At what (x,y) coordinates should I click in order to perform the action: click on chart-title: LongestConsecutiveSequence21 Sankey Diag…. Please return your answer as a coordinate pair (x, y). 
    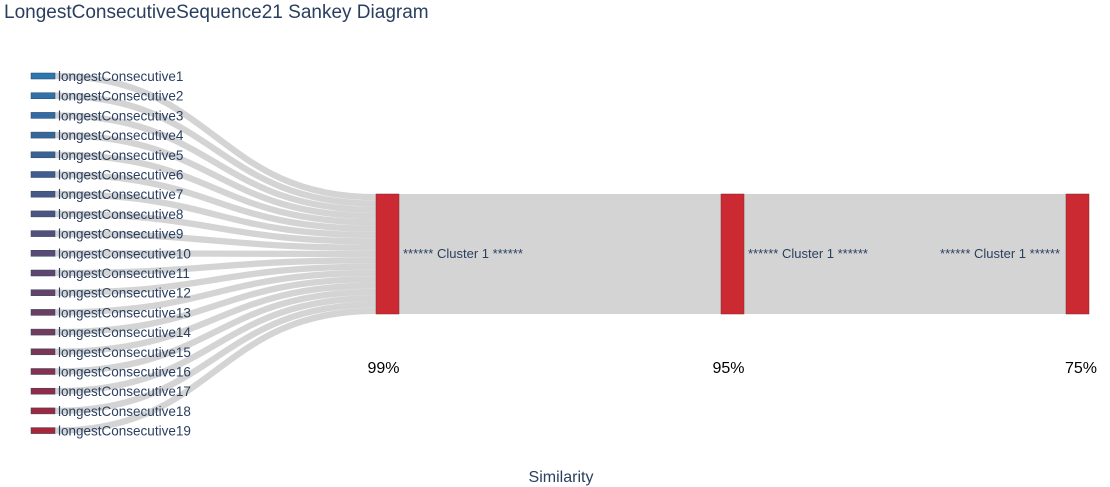
    Looking at the image, I should click on (216, 12).